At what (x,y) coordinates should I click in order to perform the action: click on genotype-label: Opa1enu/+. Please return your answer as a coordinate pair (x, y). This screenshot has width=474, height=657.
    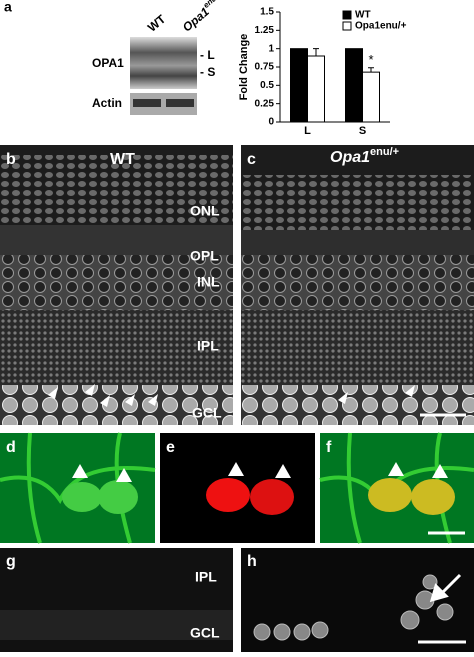
    Looking at the image, I should click on (364, 156).